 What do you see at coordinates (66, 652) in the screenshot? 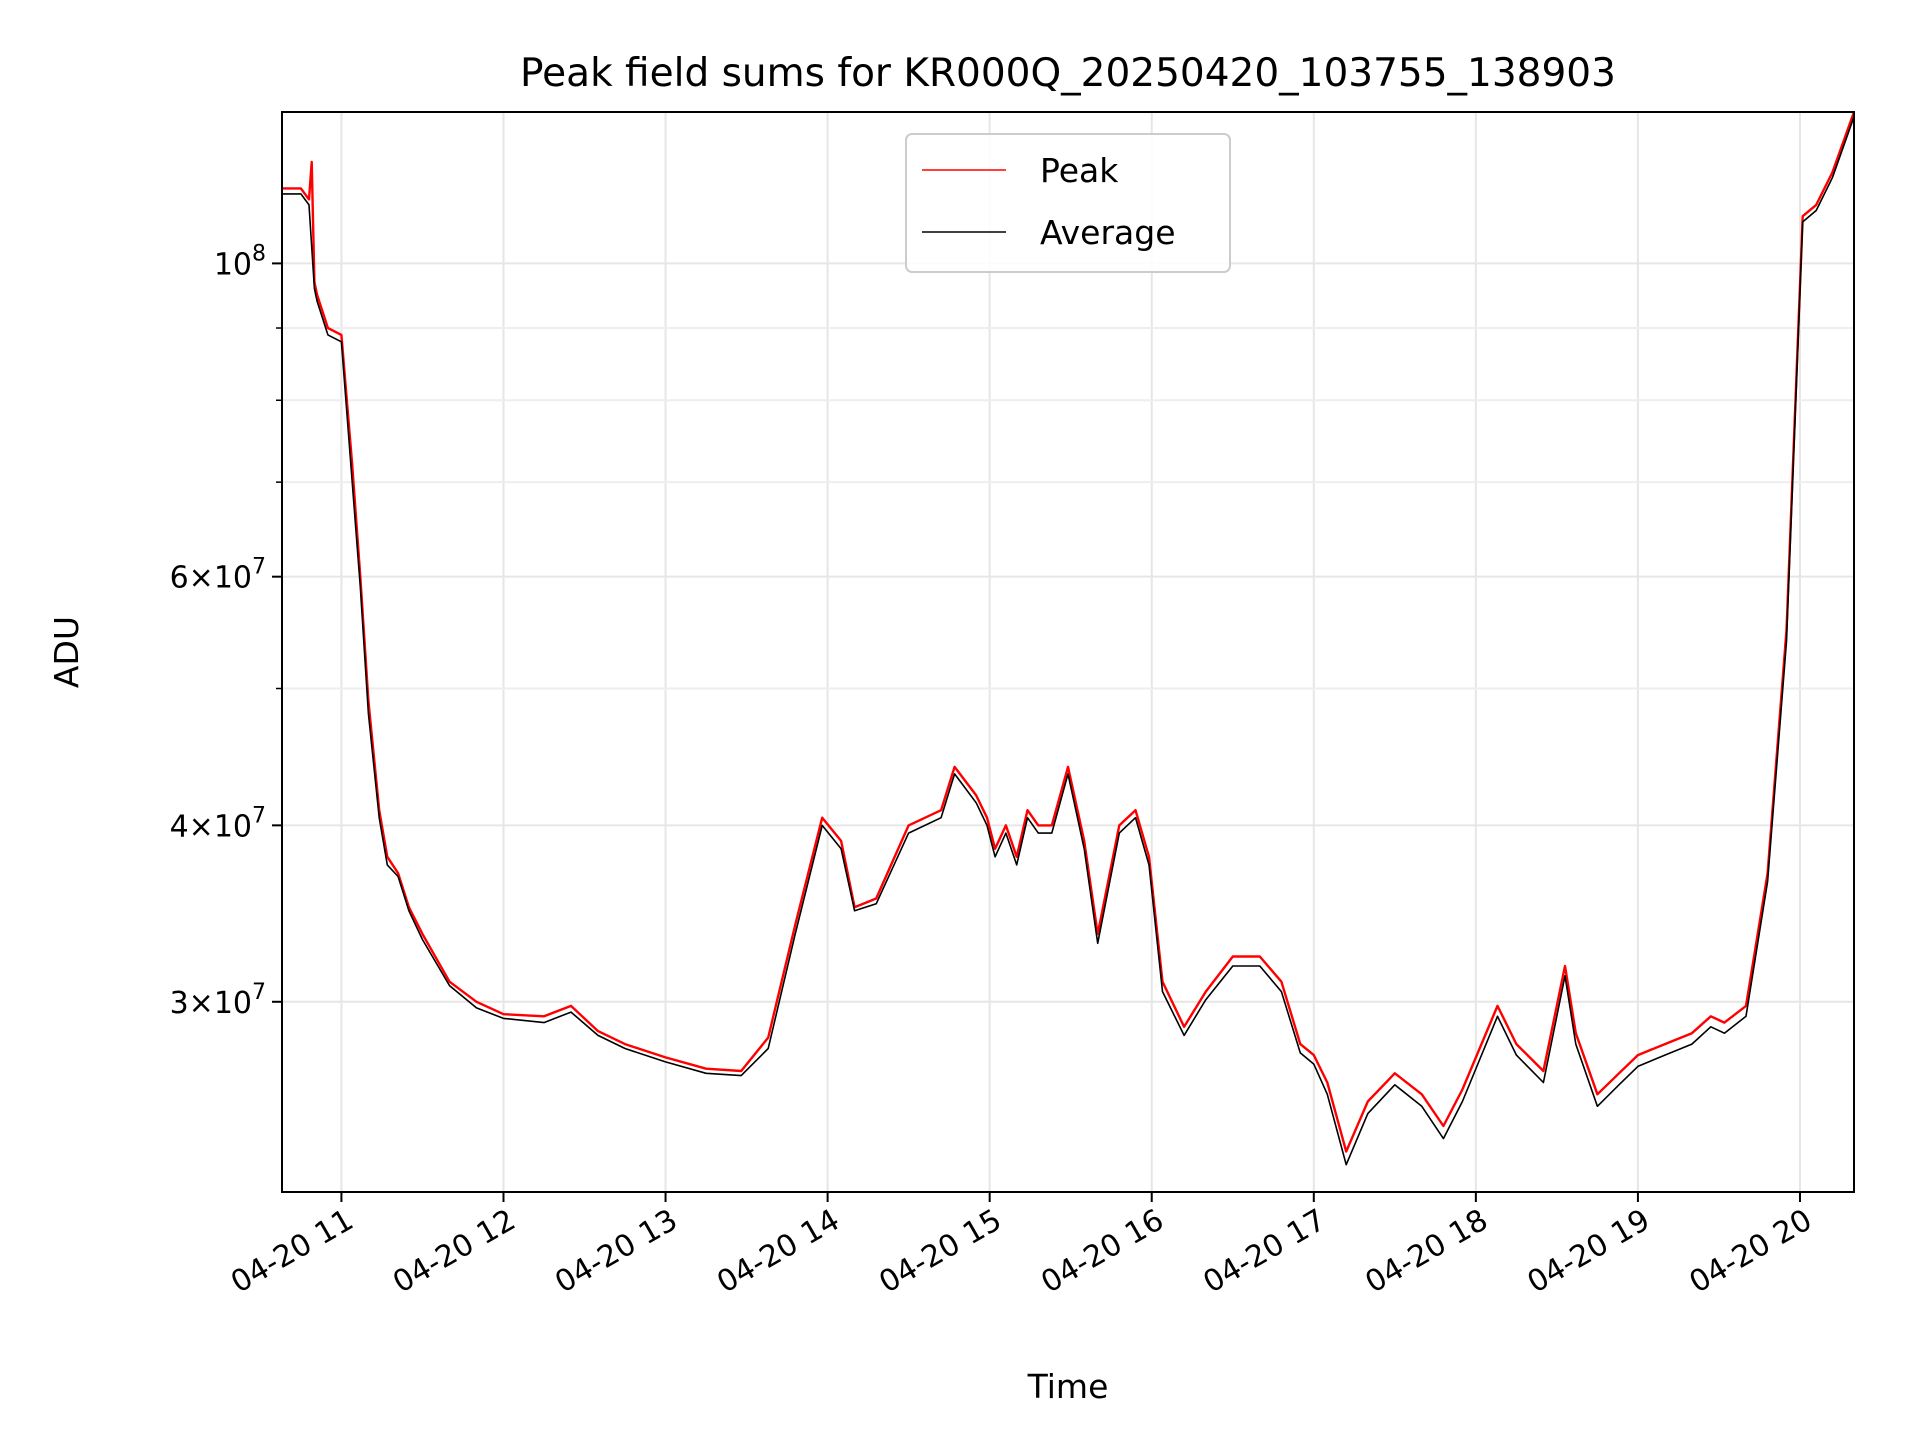
I see `y-axis-label: ADU` at bounding box center [66, 652].